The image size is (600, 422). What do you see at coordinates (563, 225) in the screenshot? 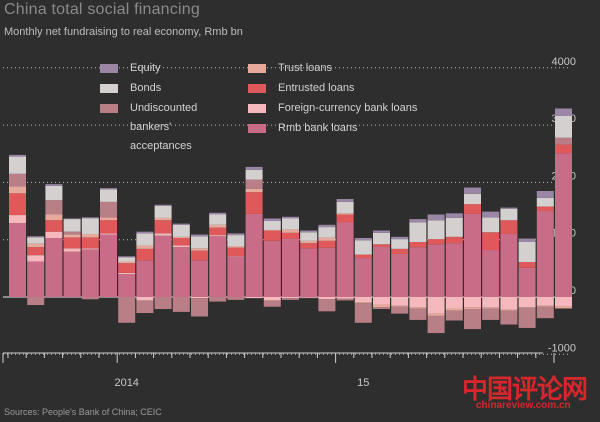
I see `bar-2016-01-rmb-bank-loans` at bounding box center [563, 225].